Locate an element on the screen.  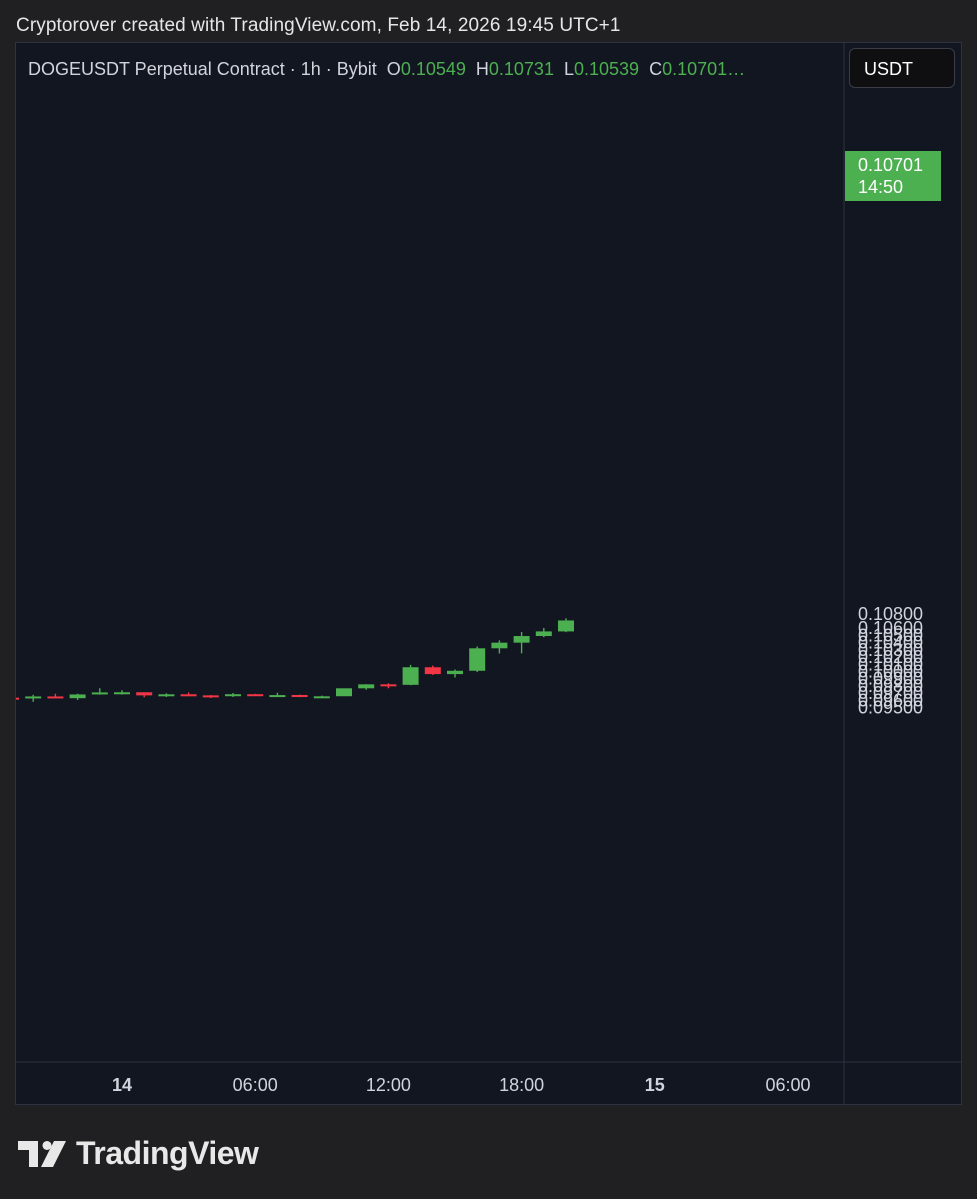
time-tick-label: 12:00 is located at coordinates (388, 1085).